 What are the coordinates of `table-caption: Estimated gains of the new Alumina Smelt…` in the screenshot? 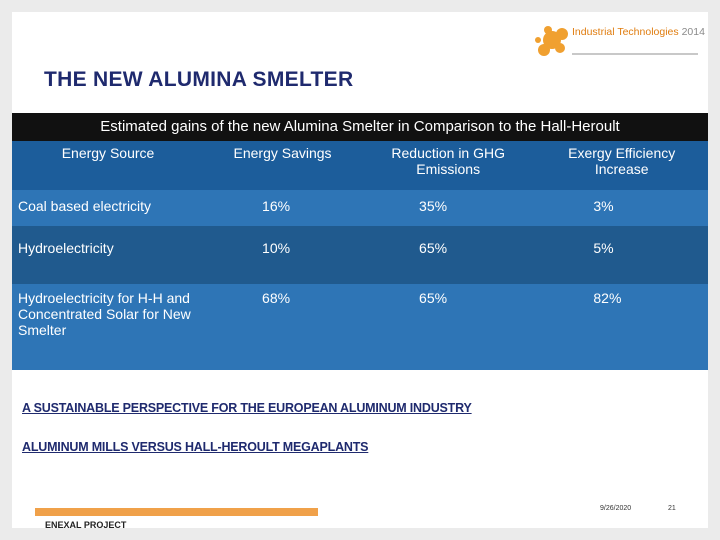 It's located at (360, 127).